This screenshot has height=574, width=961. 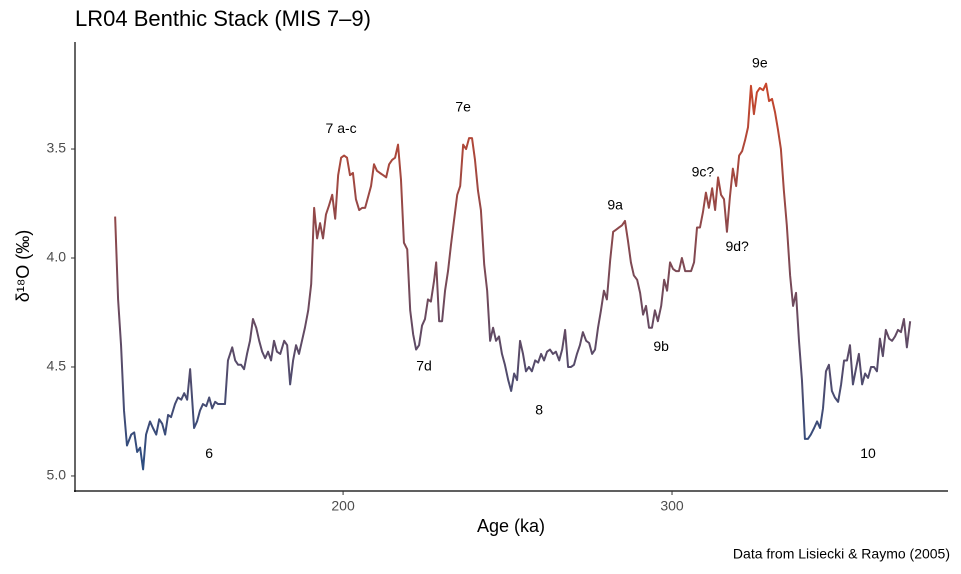 I want to click on annotation: 9a, so click(x=615, y=204).